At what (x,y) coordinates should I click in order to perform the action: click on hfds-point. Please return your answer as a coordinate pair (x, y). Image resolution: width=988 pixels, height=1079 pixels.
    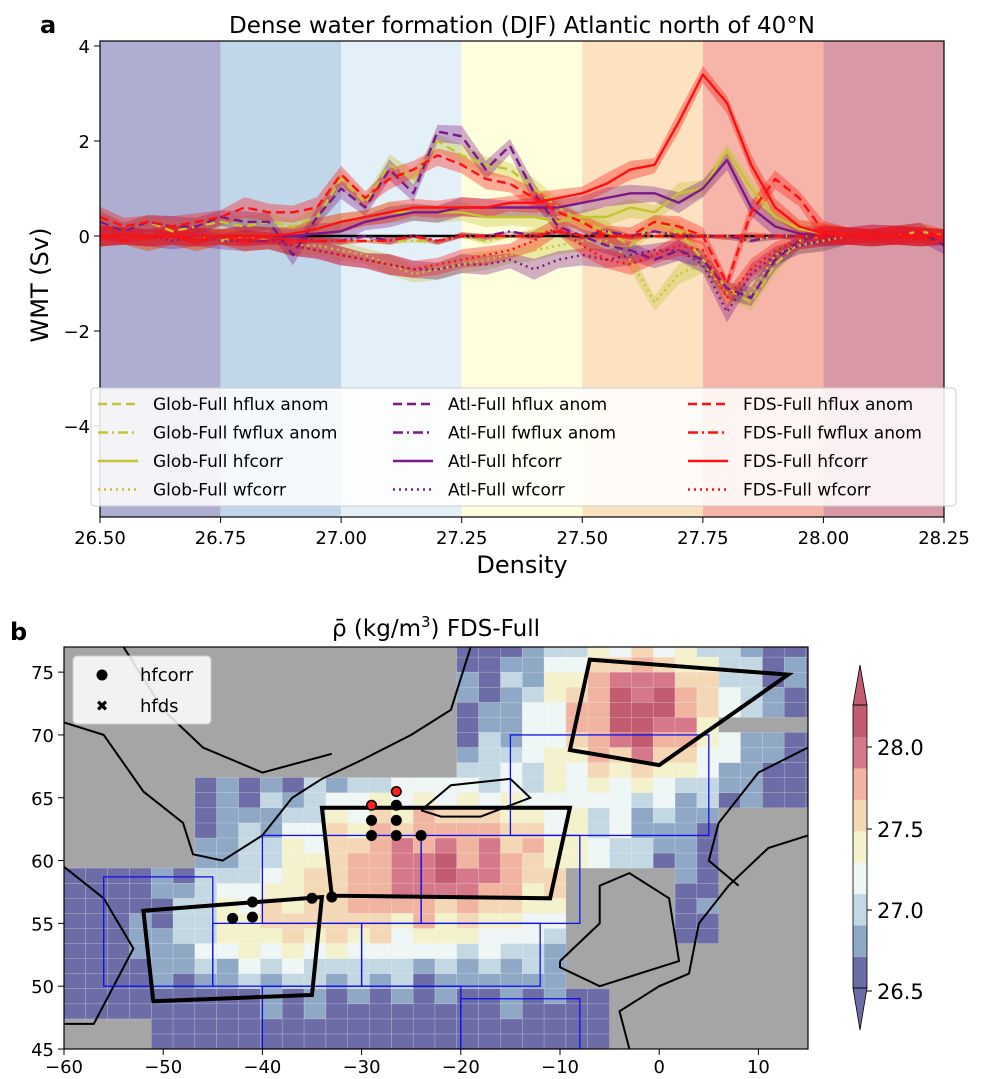
    Looking at the image, I should click on (371, 805).